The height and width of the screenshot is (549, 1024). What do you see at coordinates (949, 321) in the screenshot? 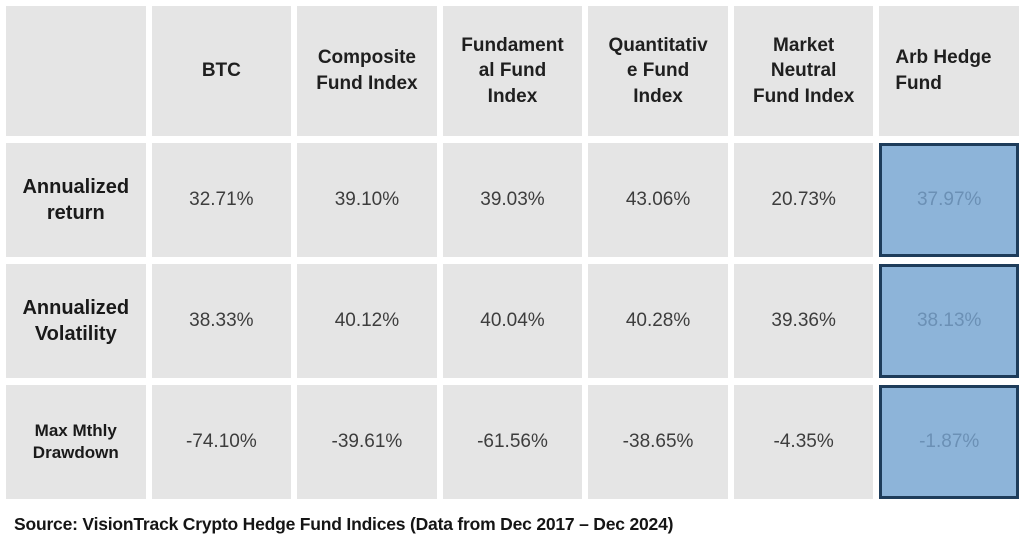
I see `cell-volatility-arb-hedge-highlighted: 38.13%` at bounding box center [949, 321].